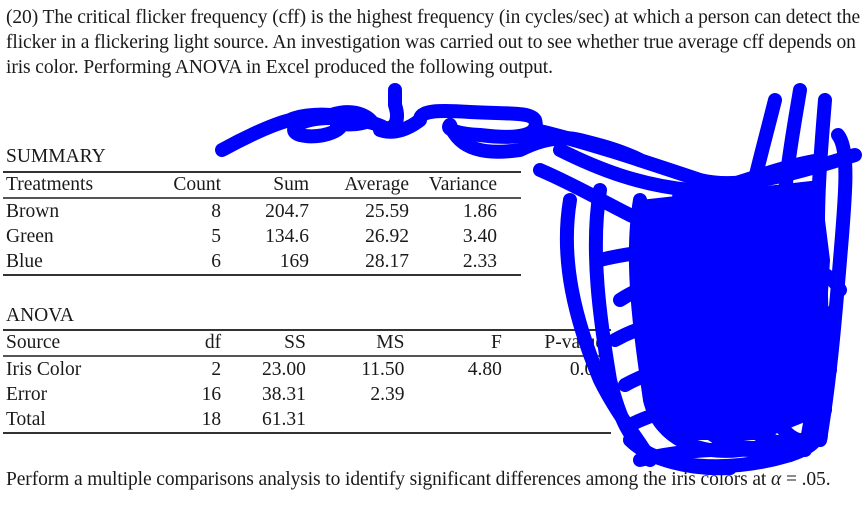 The height and width of the screenshot is (525, 865). I want to click on anova-cell-df: 2, so click(216, 369).